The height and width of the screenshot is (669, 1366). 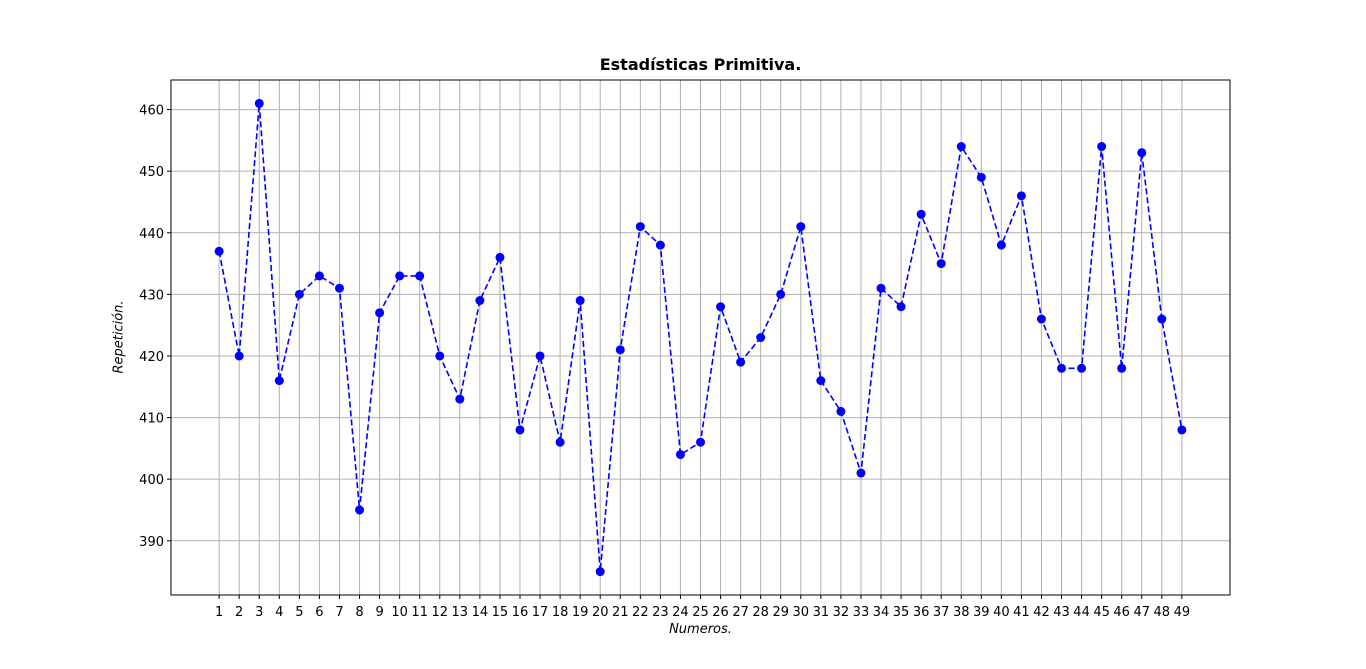 I want to click on x-tick-label: 41, so click(x=1021, y=612).